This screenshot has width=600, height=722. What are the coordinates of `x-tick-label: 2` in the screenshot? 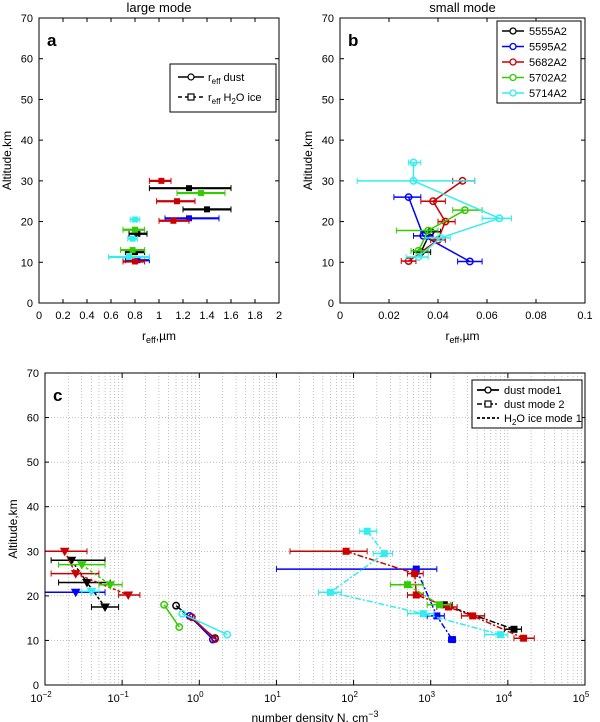 It's located at (279, 316).